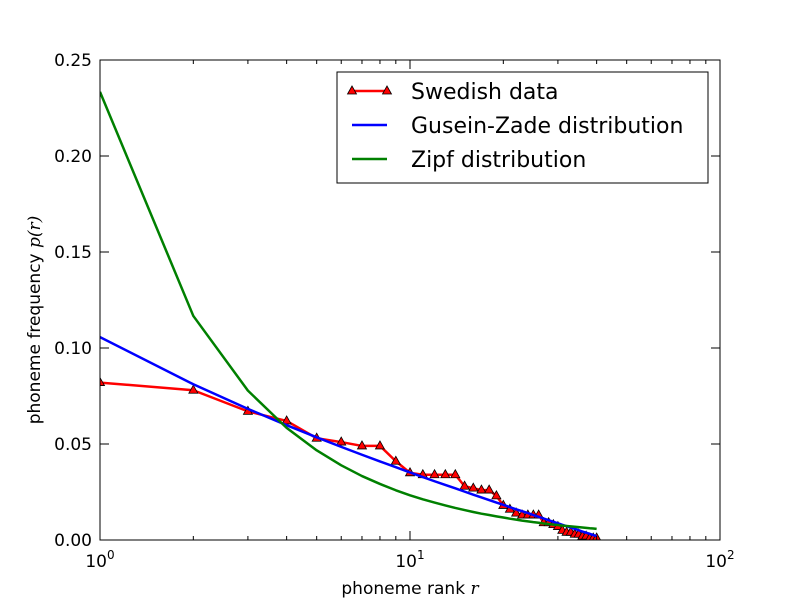  I want to click on legend-label: Swedish data, so click(485, 92).